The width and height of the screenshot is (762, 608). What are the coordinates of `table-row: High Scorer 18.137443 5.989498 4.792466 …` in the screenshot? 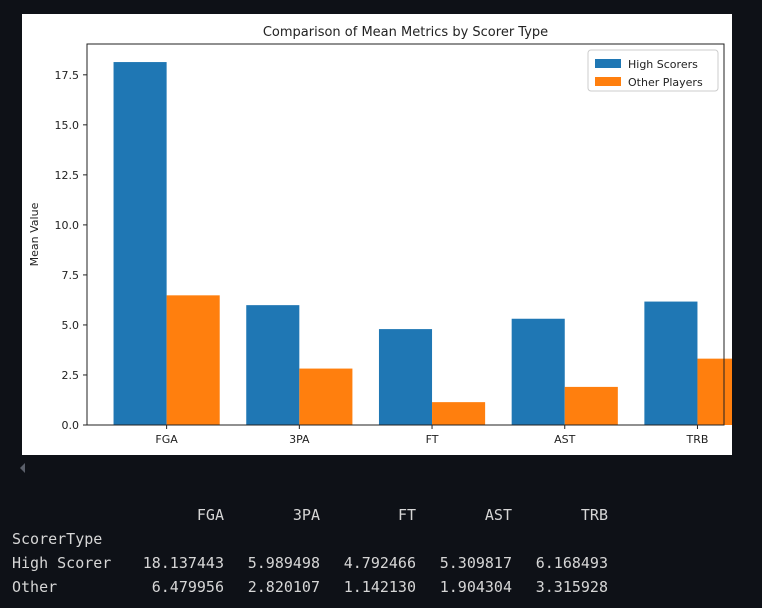 It's located at (382, 563).